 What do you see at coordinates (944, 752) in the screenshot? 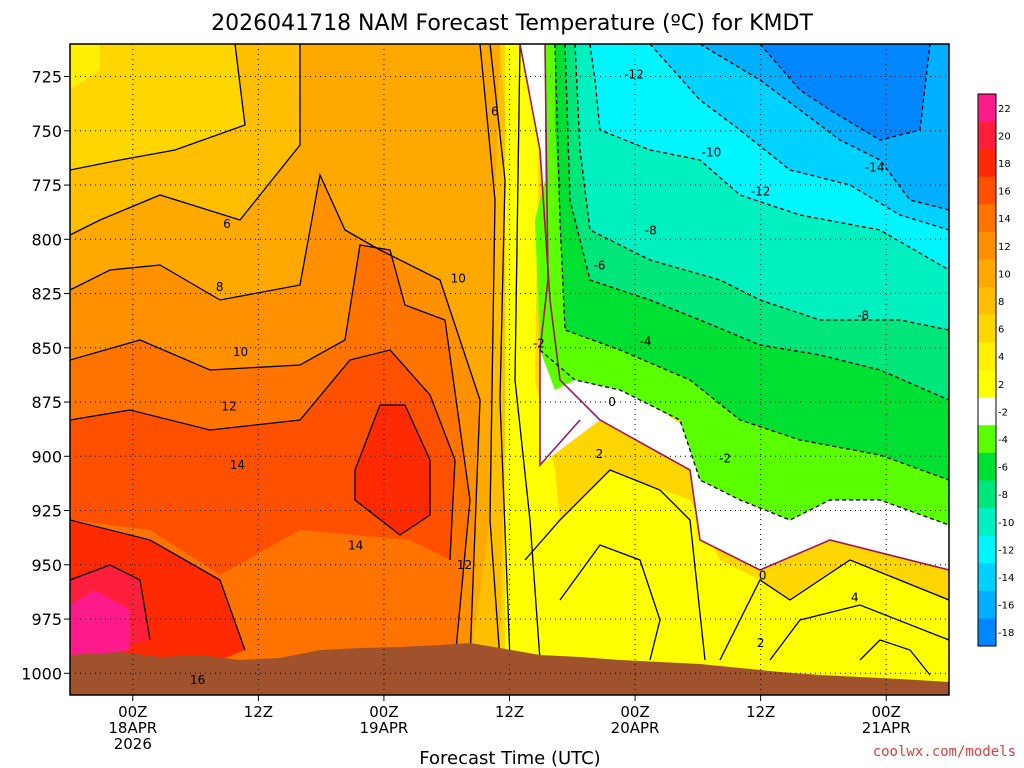
I see `credit-text: coolwx.com/models` at bounding box center [944, 752].